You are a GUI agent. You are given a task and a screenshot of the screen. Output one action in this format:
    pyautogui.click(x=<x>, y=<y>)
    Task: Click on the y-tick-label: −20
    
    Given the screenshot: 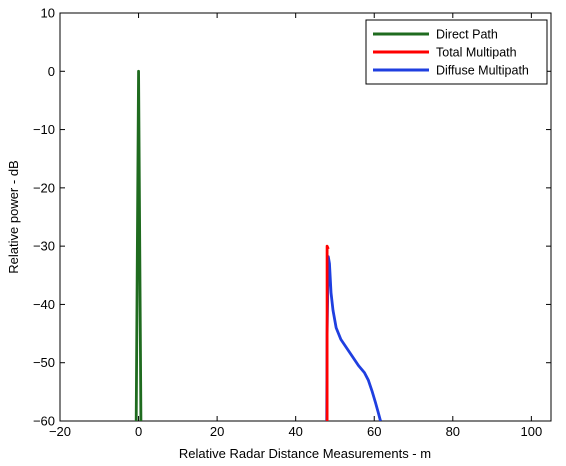 What is the action you would take?
    pyautogui.click(x=44, y=187)
    